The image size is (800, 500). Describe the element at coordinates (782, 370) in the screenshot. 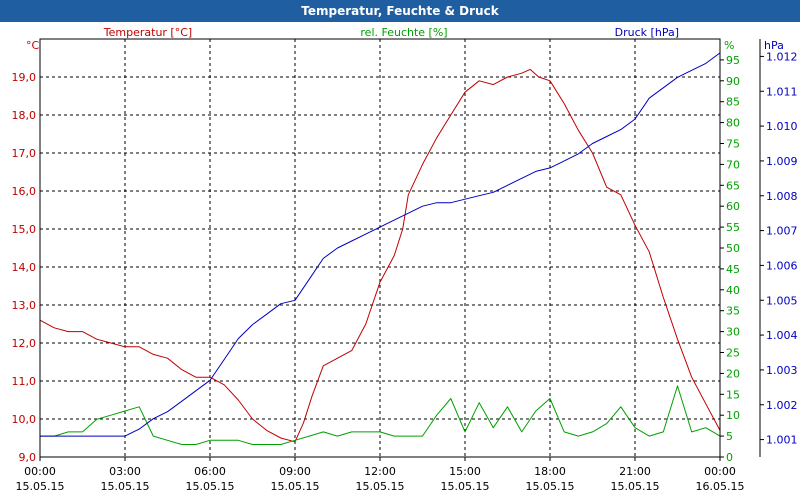

I see `pressure-tick-label: 1.003` at that location.